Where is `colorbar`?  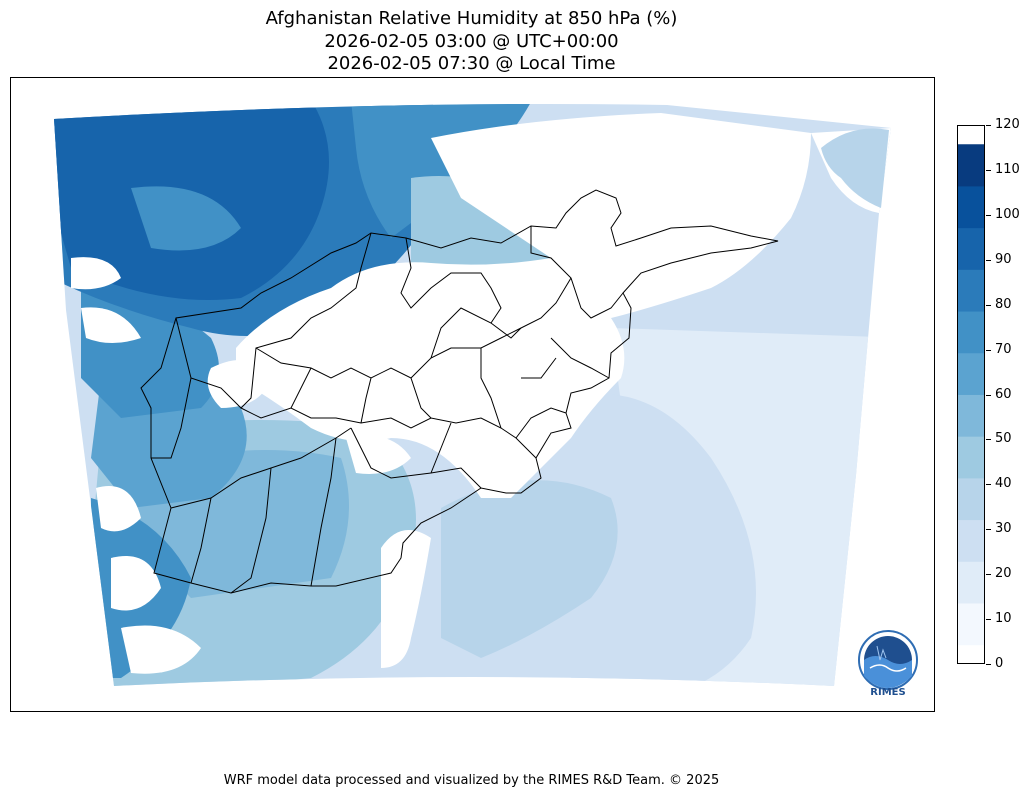 colorbar is located at coordinates (971, 394).